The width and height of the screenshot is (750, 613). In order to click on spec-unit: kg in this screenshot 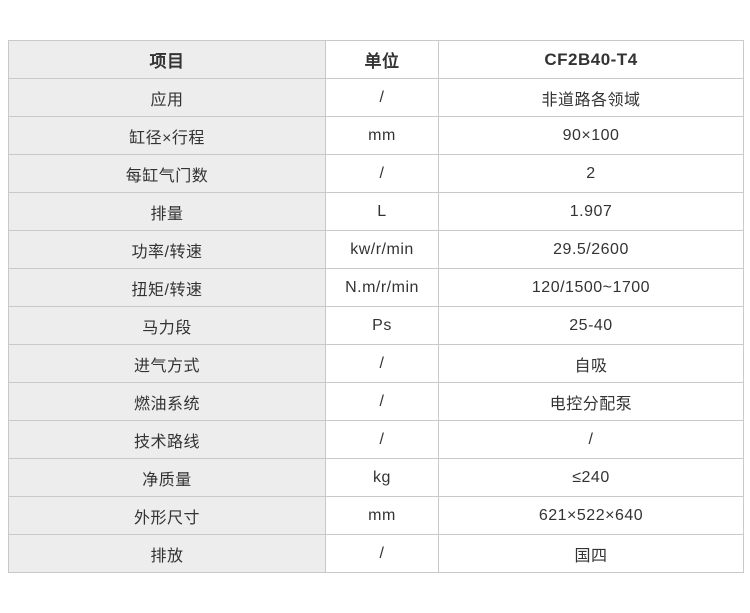, I will do `click(382, 477)`.